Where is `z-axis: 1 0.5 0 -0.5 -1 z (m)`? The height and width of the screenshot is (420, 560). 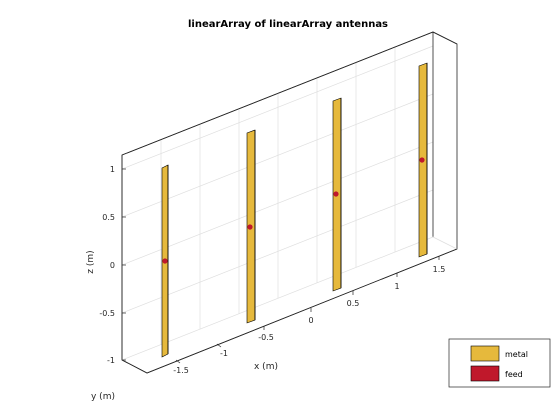
z-axis: 1 0.5 0 -0.5 -1 z (m) is located at coordinates (106, 265).